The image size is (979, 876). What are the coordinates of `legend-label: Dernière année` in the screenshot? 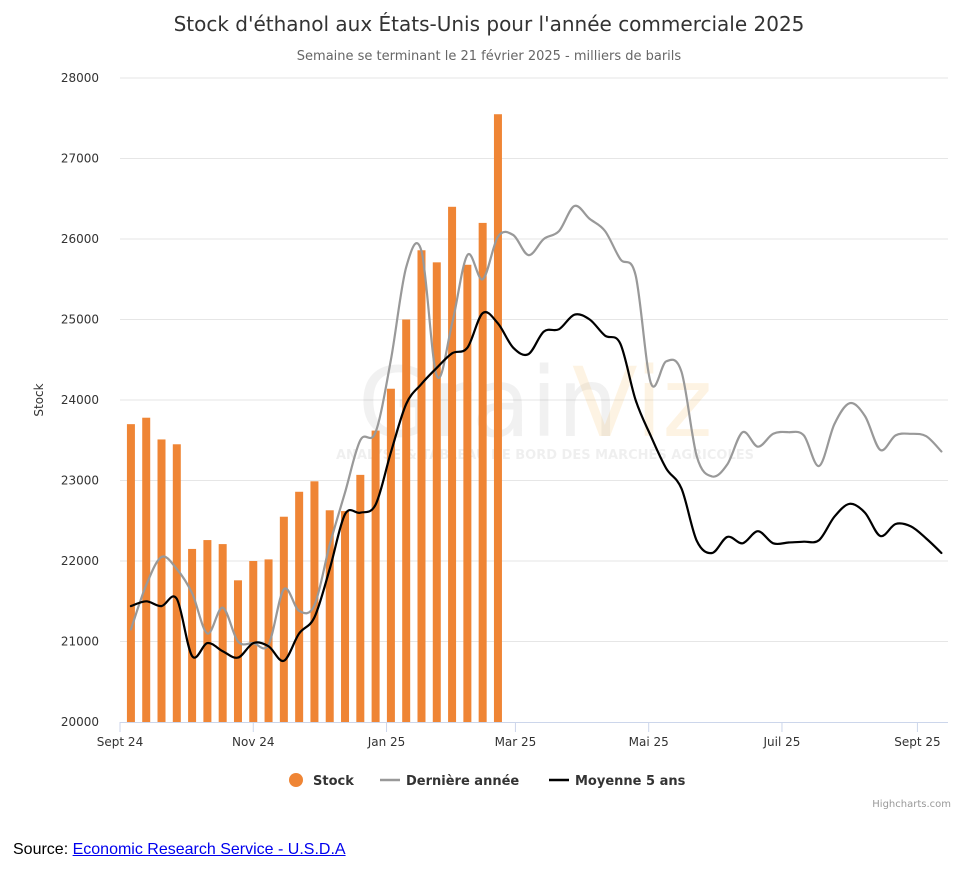 It's located at (462, 781).